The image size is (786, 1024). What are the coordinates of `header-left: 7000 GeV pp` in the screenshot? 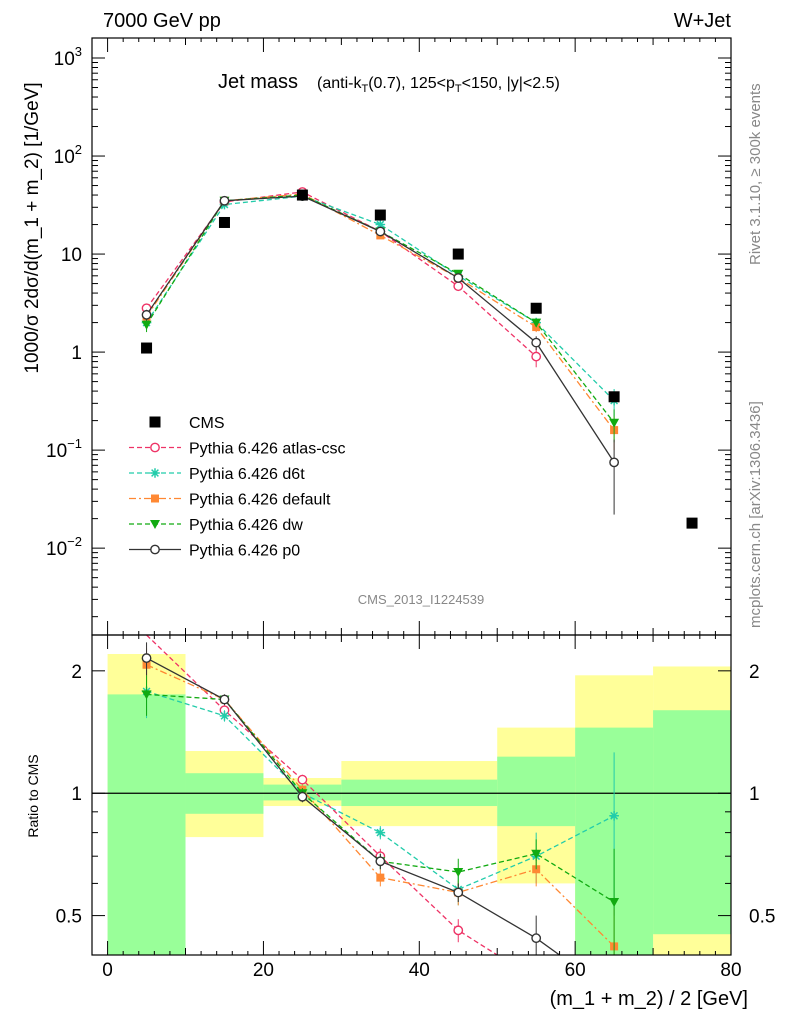 It's located at (162, 21).